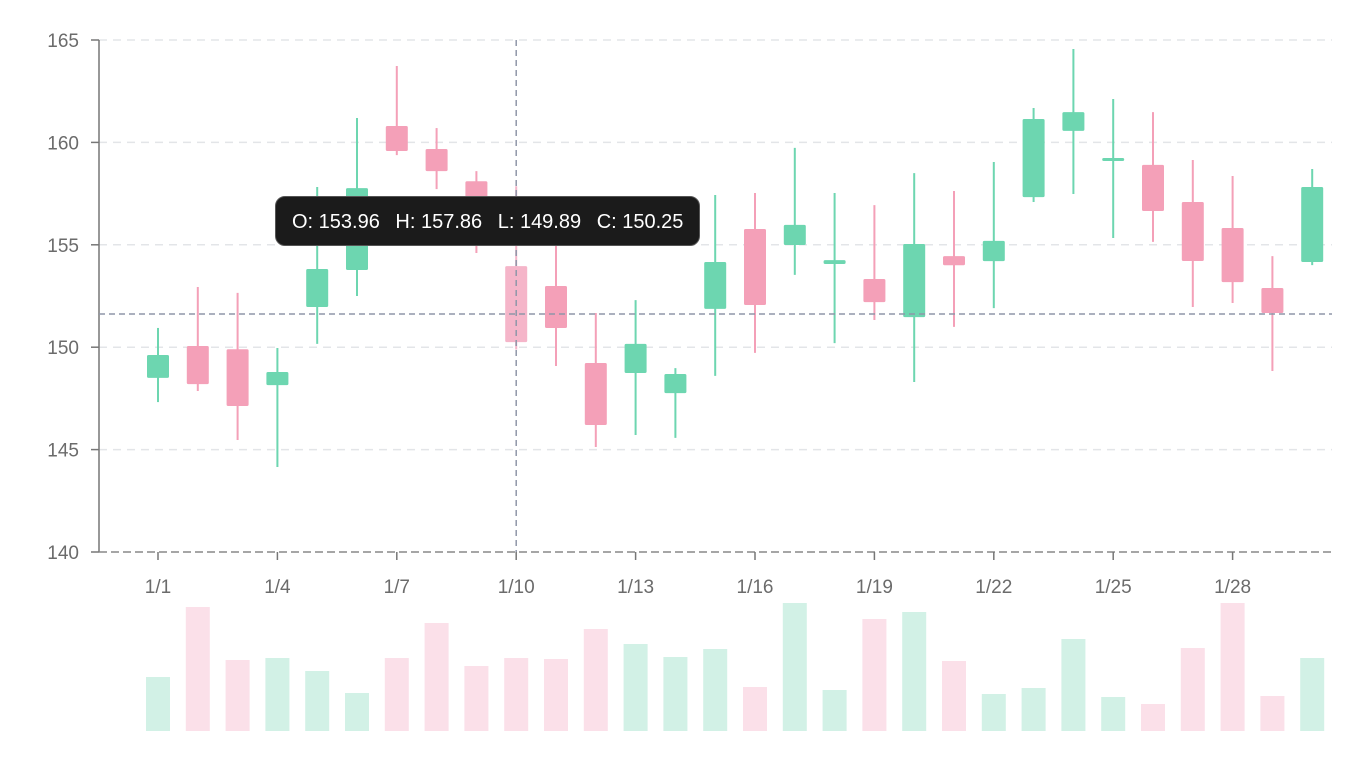 This screenshot has height=771, width=1372. Describe the element at coordinates (488, 221) in the screenshot. I see `ohlc-tooltip: O: 153.96 H: 157.86 L: 149.89 C: 150.25` at that location.